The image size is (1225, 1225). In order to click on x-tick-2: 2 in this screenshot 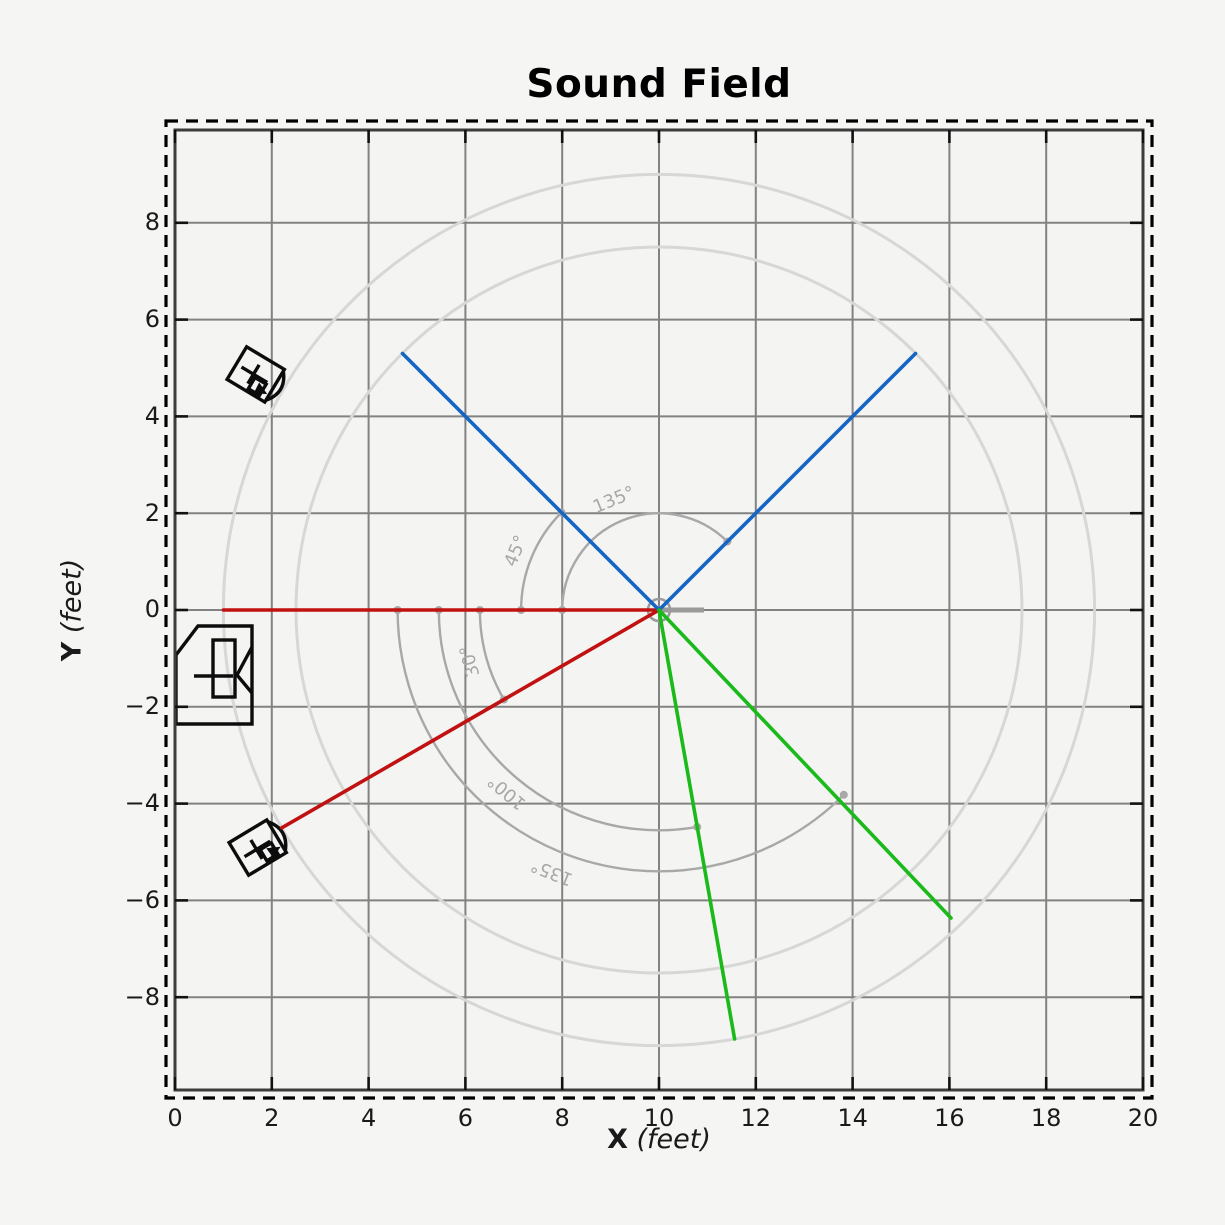, I will do `click(272, 1118)`.